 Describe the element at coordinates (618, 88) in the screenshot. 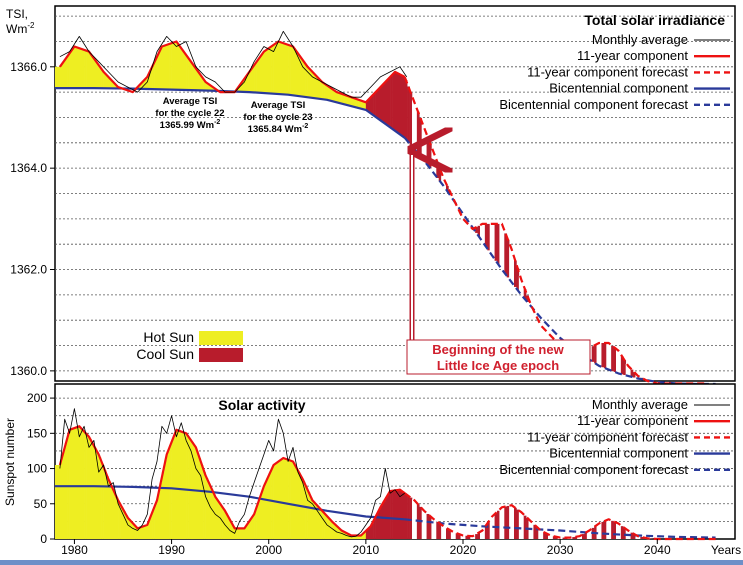

I see `legend-label: Bicentennial component` at that location.